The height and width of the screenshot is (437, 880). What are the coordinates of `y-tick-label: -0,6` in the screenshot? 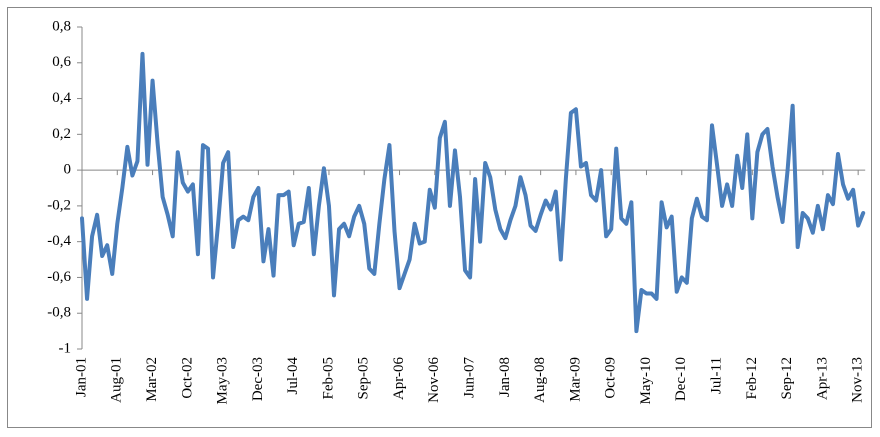 It's located at (59, 277).